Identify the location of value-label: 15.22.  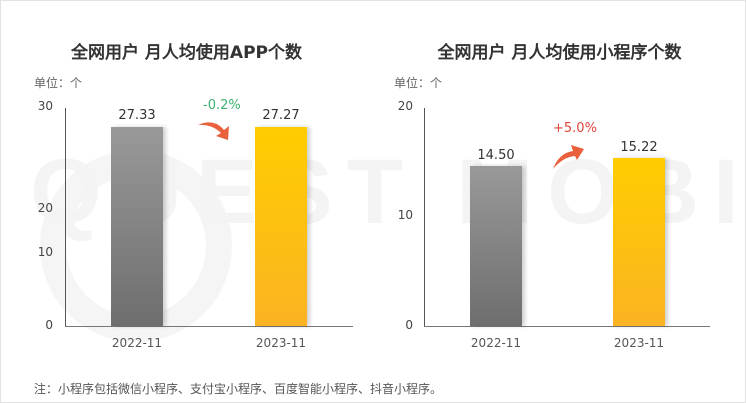
(639, 147).